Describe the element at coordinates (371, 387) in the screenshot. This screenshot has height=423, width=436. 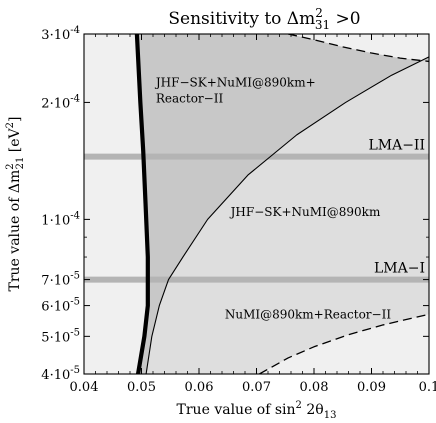
I see `x-tick-label: 0.09` at that location.